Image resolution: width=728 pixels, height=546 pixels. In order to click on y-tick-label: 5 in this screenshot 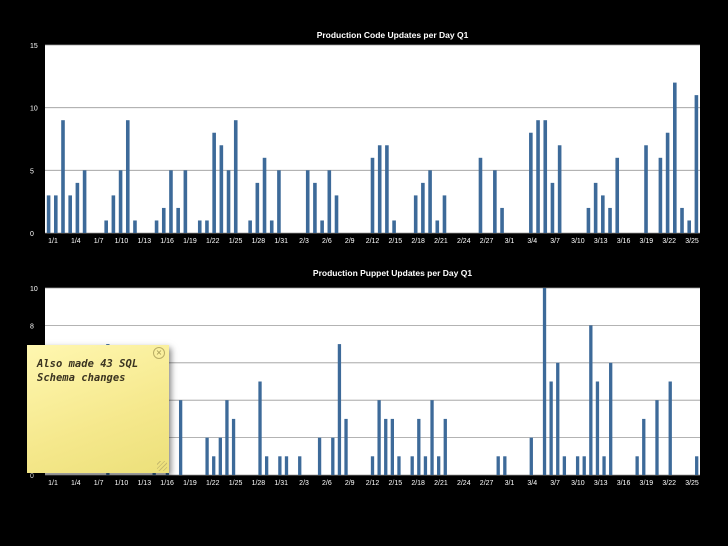, I will do `click(32, 171)`.